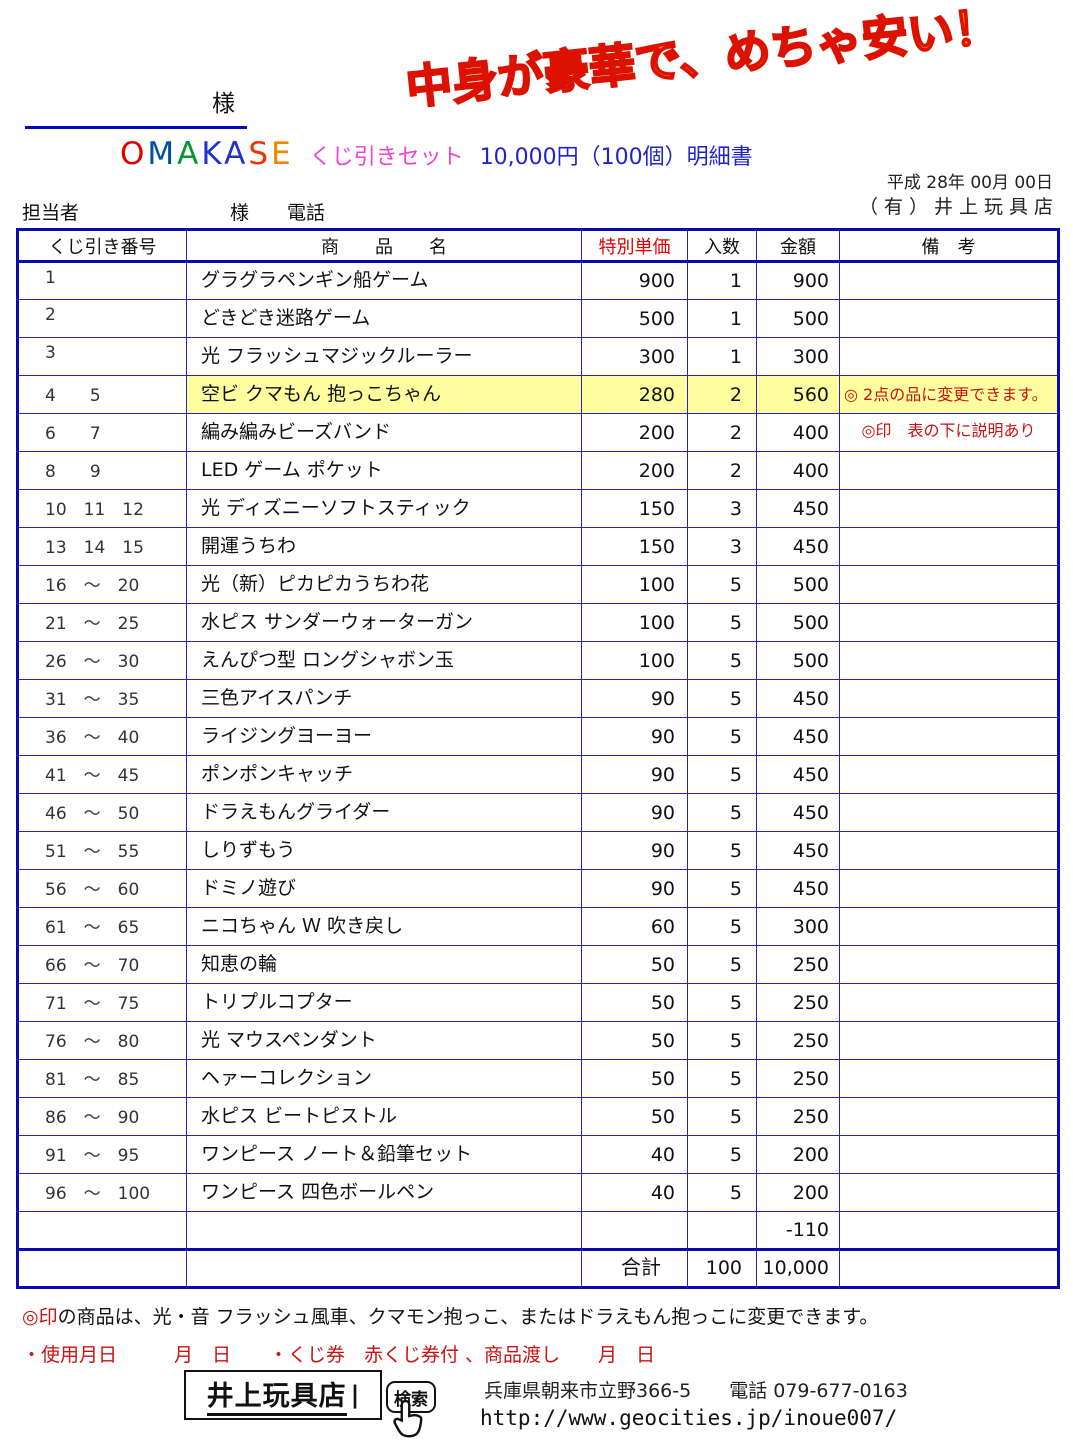 The image size is (1073, 1444). Describe the element at coordinates (240, 213) in the screenshot. I see `staff-suffix: 様` at that location.